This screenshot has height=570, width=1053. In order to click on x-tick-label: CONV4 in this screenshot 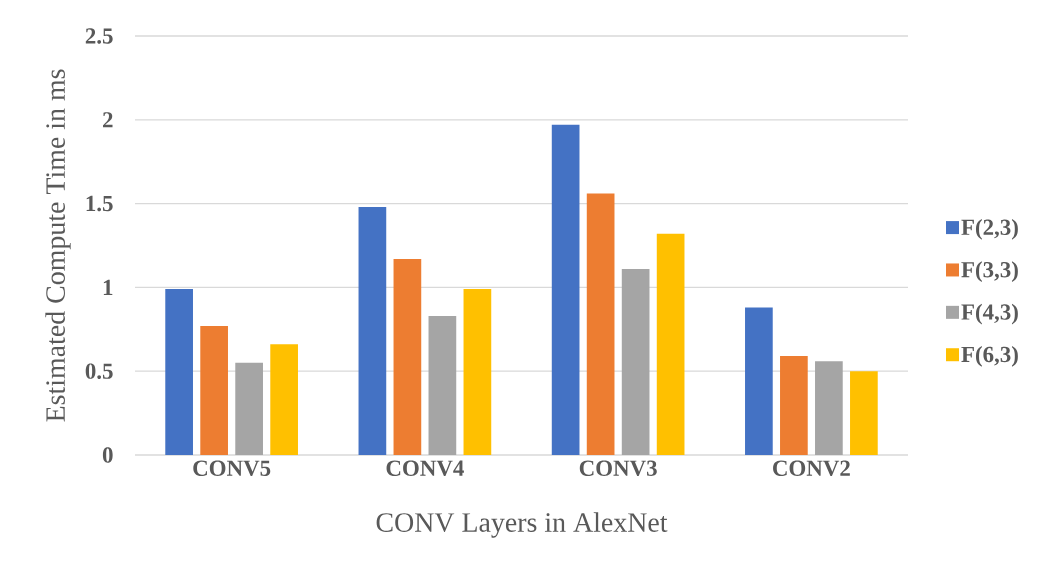, I will do `click(425, 468)`.